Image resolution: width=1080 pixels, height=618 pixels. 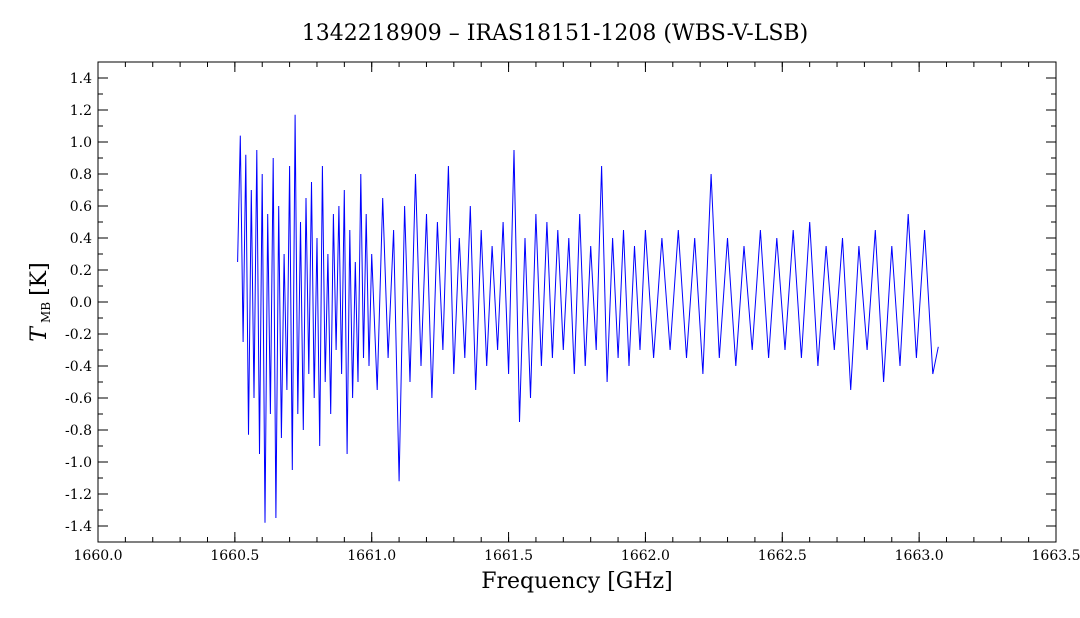 I want to click on x-tick-label: 1663.5, so click(x=1056, y=556).